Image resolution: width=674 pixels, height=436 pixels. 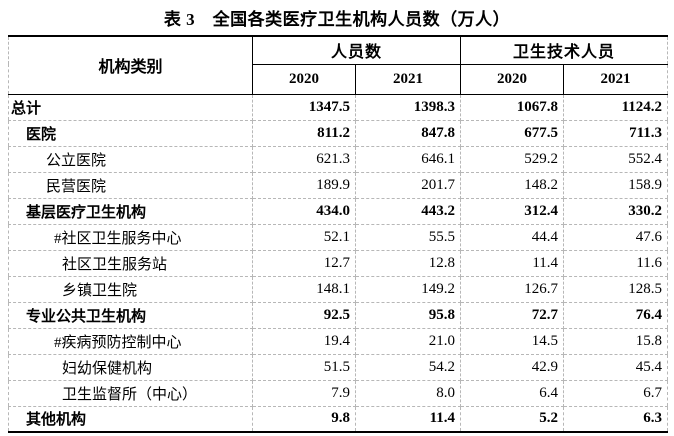 What do you see at coordinates (615, 263) in the screenshot?
I see `value-cell: 11.6` at bounding box center [615, 263].